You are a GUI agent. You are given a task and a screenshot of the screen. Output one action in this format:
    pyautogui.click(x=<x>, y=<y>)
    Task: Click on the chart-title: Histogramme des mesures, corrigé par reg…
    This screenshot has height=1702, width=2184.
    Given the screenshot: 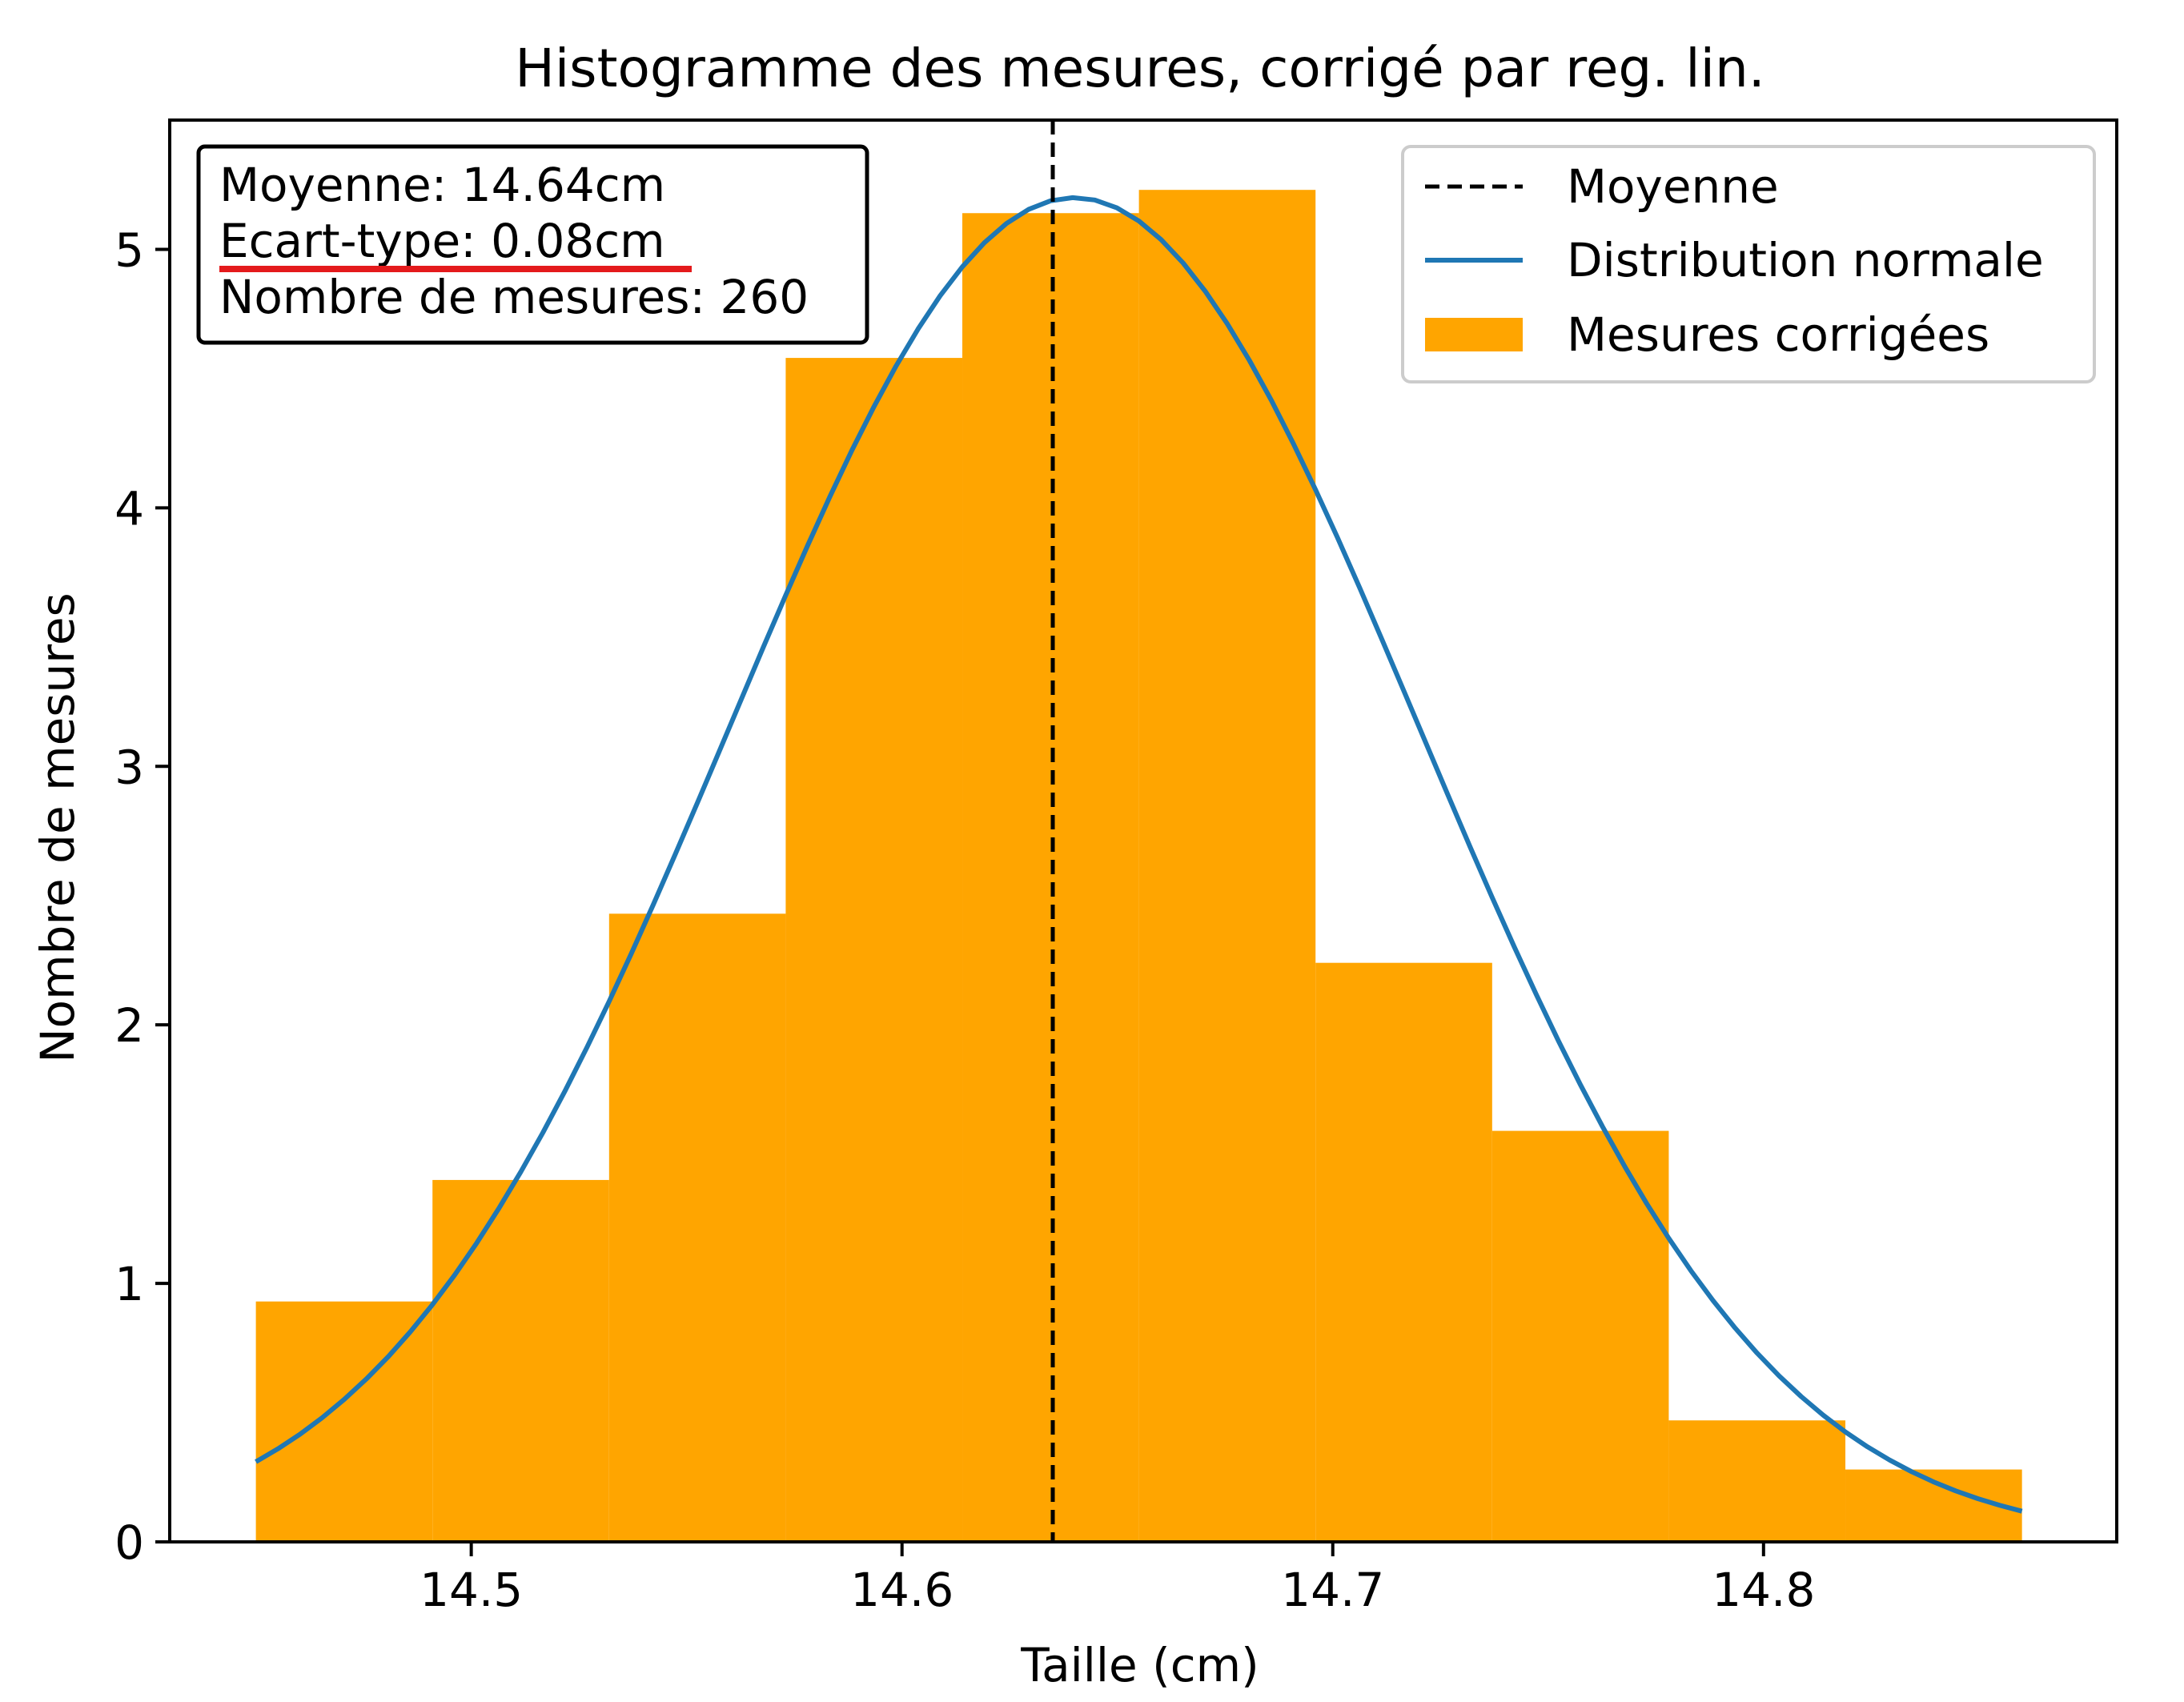 What is the action you would take?
    pyautogui.click(x=1140, y=68)
    